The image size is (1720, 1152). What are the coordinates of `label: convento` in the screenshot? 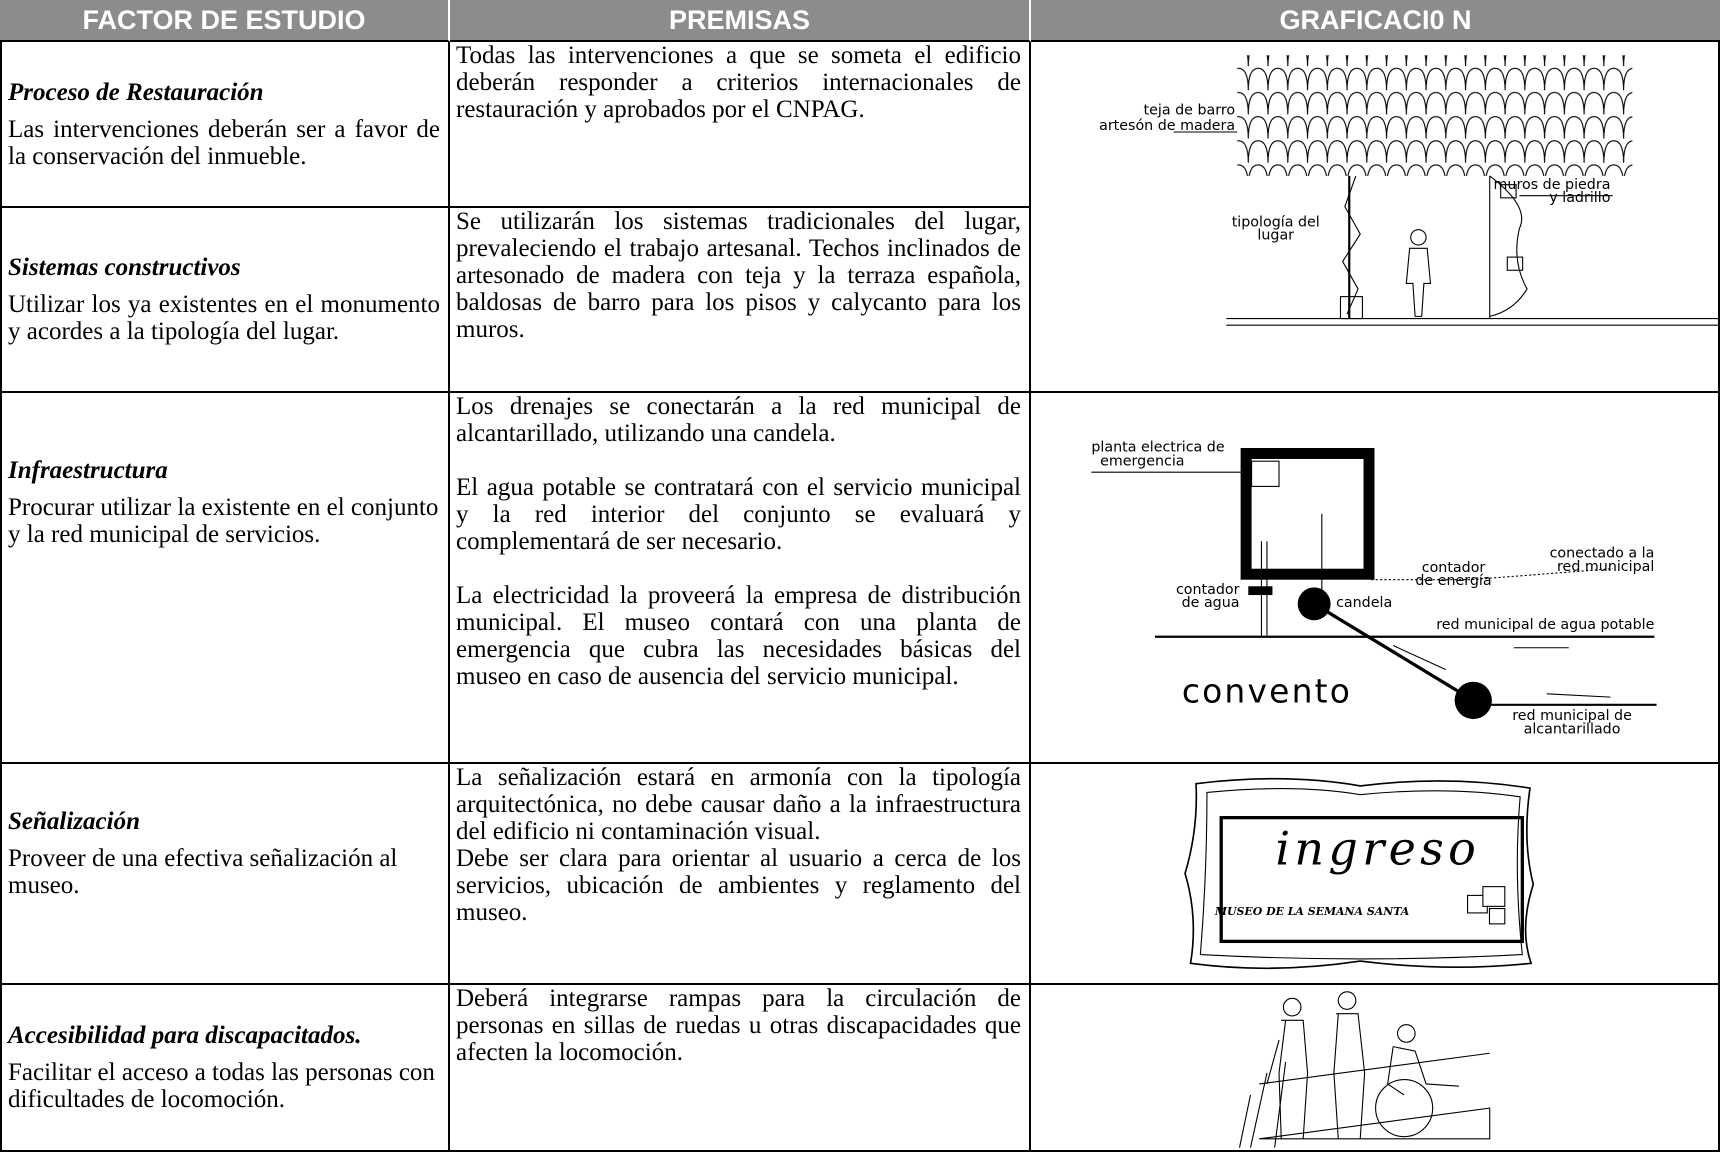 It's located at (1267, 691).